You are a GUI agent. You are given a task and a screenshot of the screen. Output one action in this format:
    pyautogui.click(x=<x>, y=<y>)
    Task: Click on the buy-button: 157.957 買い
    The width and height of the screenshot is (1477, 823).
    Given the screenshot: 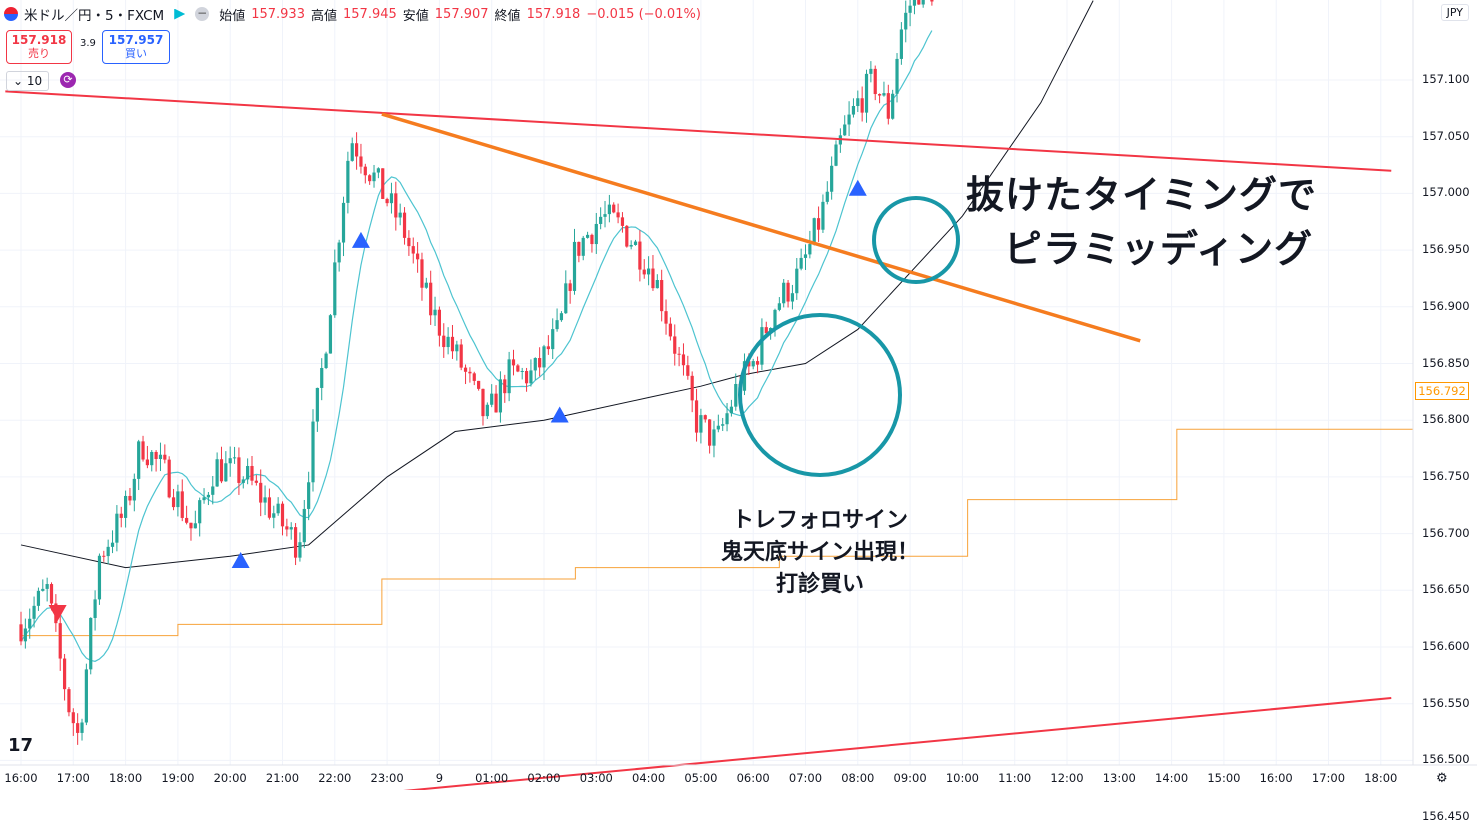 What is the action you would take?
    pyautogui.click(x=136, y=47)
    